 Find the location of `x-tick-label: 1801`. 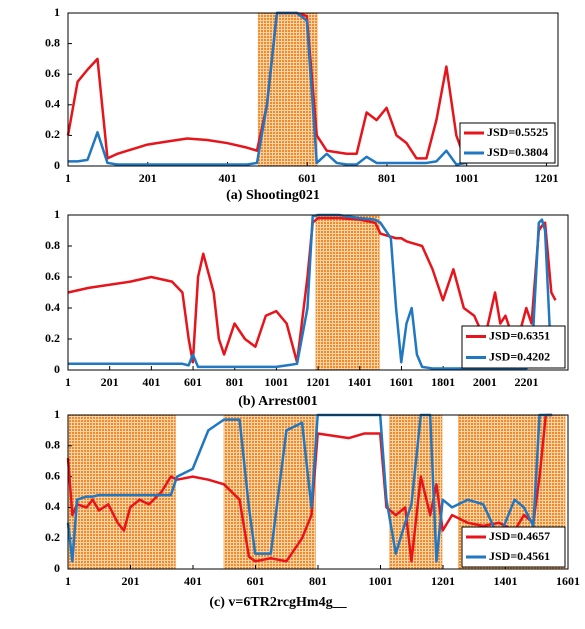

x-tick-label: 1801 is located at coordinates (443, 382).